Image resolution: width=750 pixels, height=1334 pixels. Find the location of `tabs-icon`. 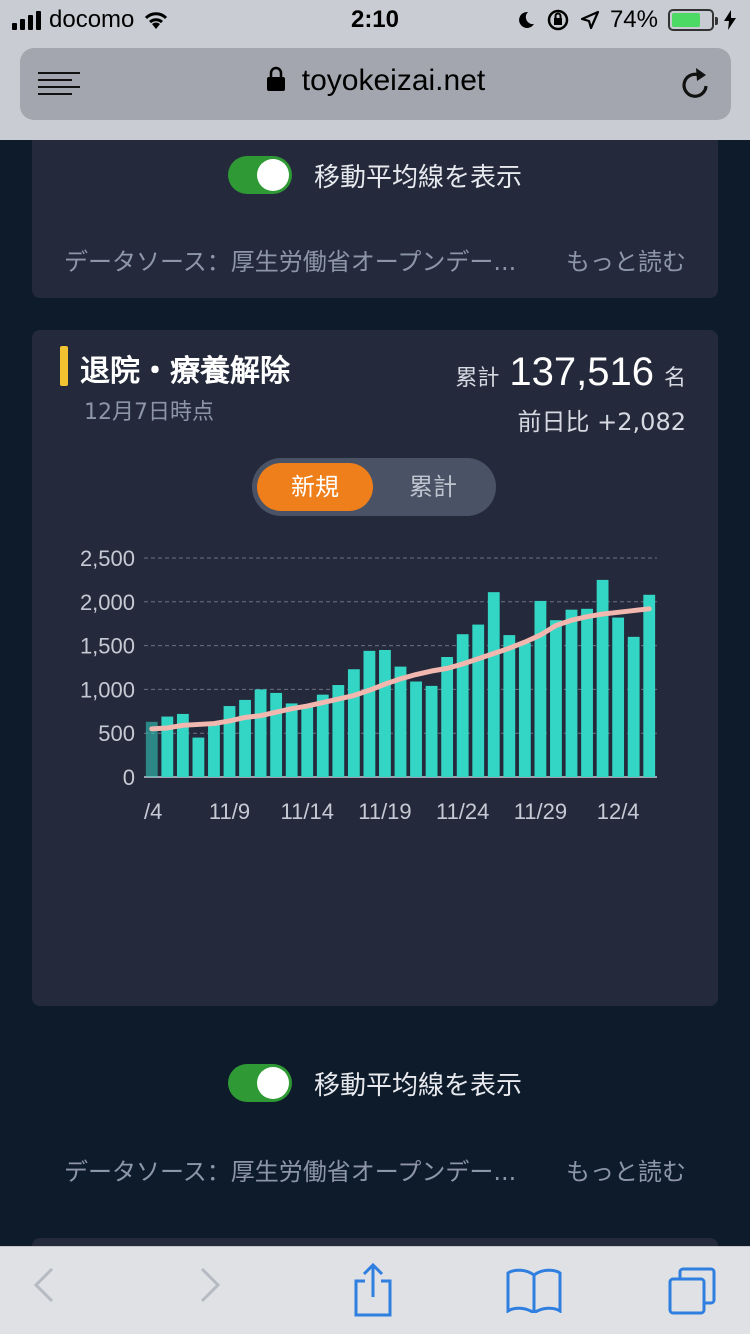

tabs-icon is located at coordinates (692, 1291).